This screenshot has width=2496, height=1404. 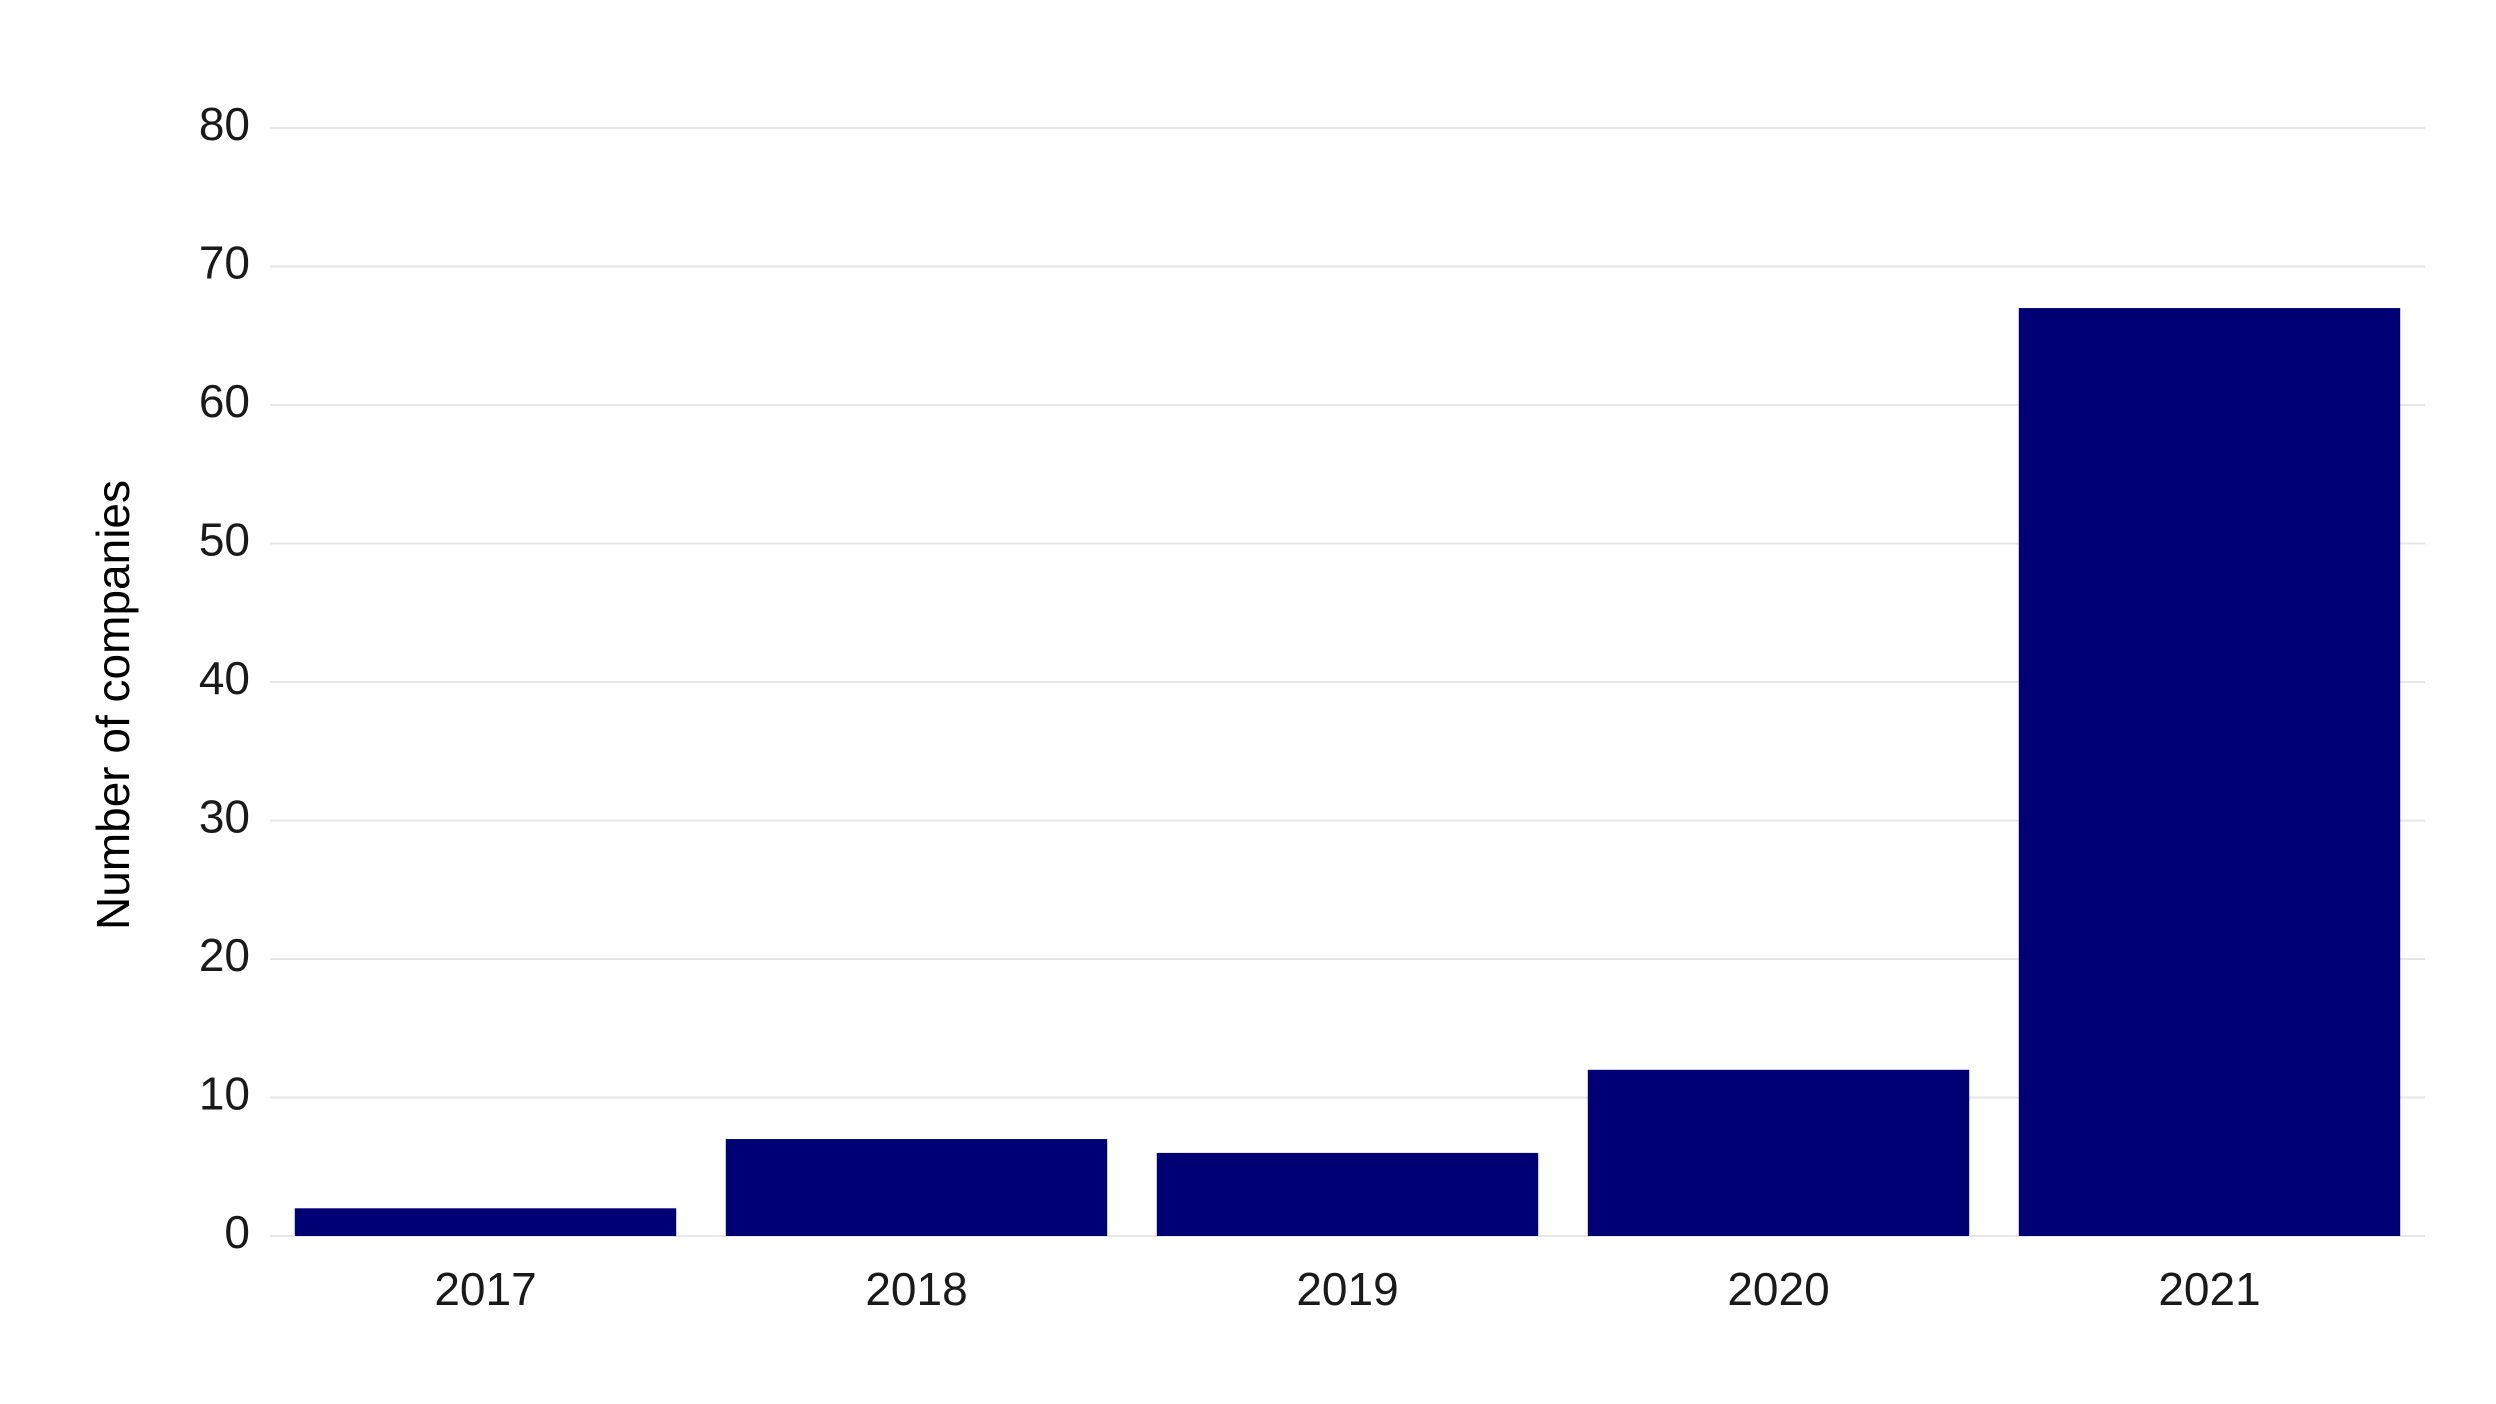 I want to click on x-tick-label: 2018, so click(x=916, y=1289).